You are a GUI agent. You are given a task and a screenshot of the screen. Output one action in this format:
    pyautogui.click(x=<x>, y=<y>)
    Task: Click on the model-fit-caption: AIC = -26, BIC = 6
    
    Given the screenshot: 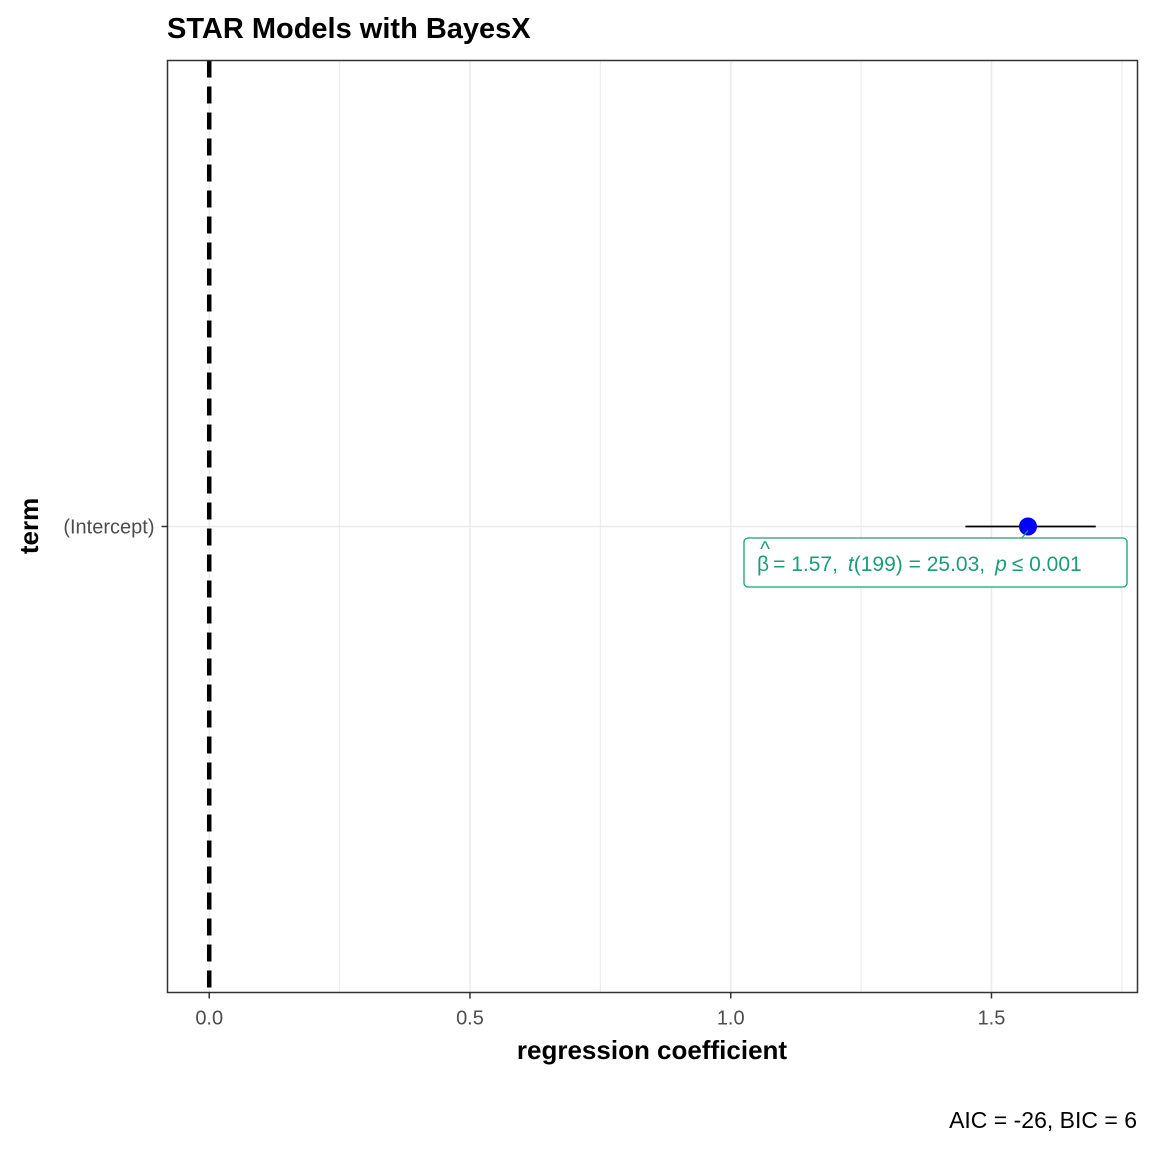 What is the action you would take?
    pyautogui.click(x=1043, y=1120)
    